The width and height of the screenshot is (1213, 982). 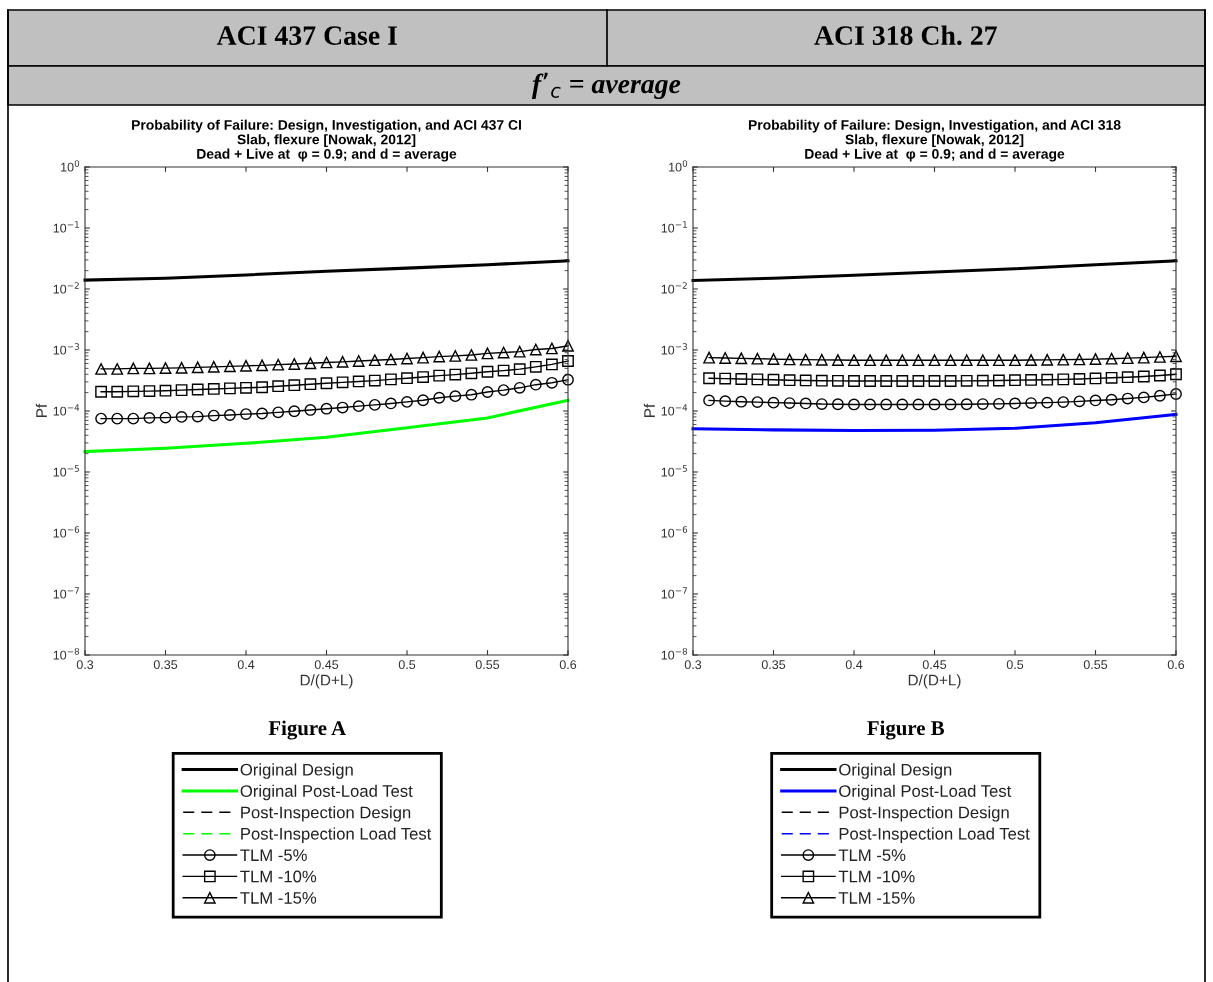 What do you see at coordinates (326, 681) in the screenshot?
I see `x-axis-title: D/(D+L)` at bounding box center [326, 681].